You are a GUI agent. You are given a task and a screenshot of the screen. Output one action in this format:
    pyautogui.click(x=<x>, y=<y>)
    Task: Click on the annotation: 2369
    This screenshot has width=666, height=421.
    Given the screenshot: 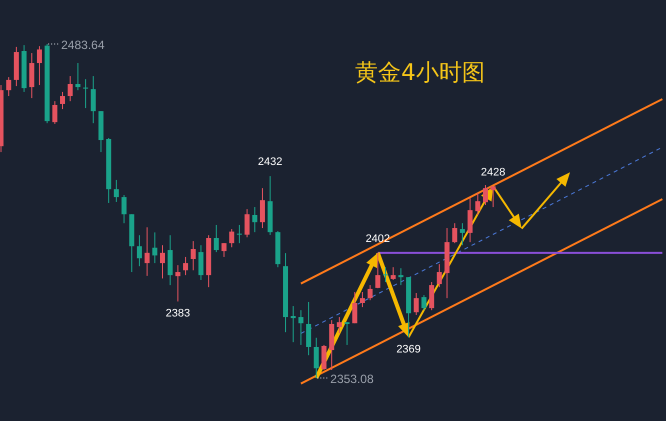 What is the action you would take?
    pyautogui.click(x=408, y=349)
    